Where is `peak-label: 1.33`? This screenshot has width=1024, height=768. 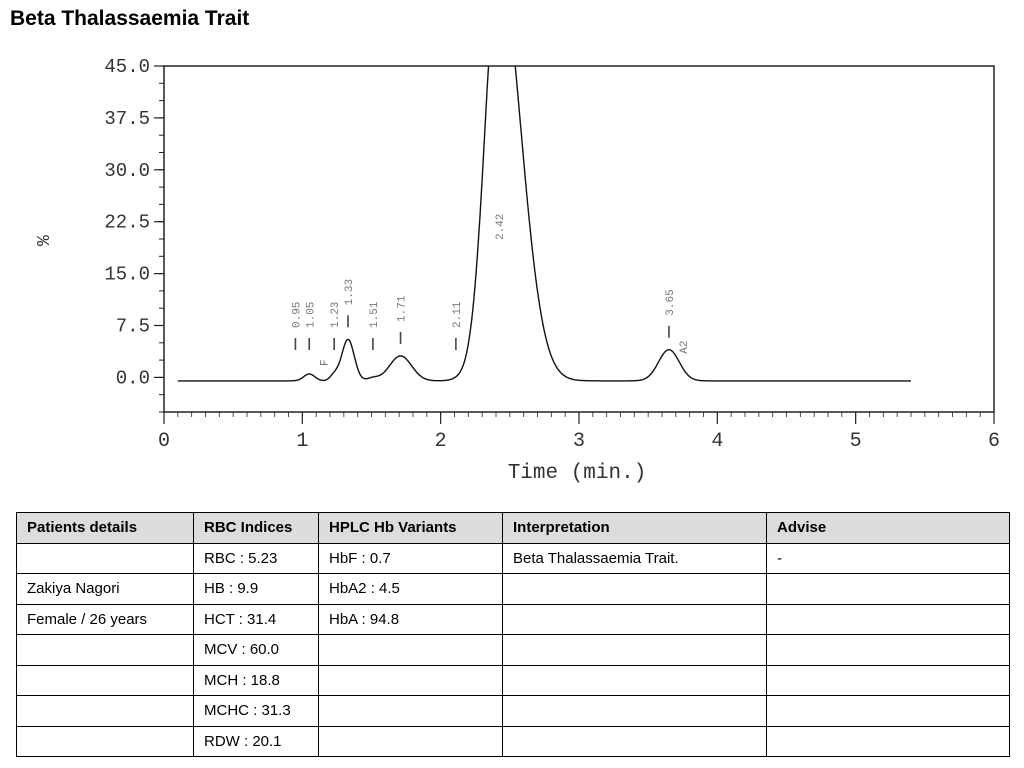
peak-label: 1.33 is located at coordinates (350, 292).